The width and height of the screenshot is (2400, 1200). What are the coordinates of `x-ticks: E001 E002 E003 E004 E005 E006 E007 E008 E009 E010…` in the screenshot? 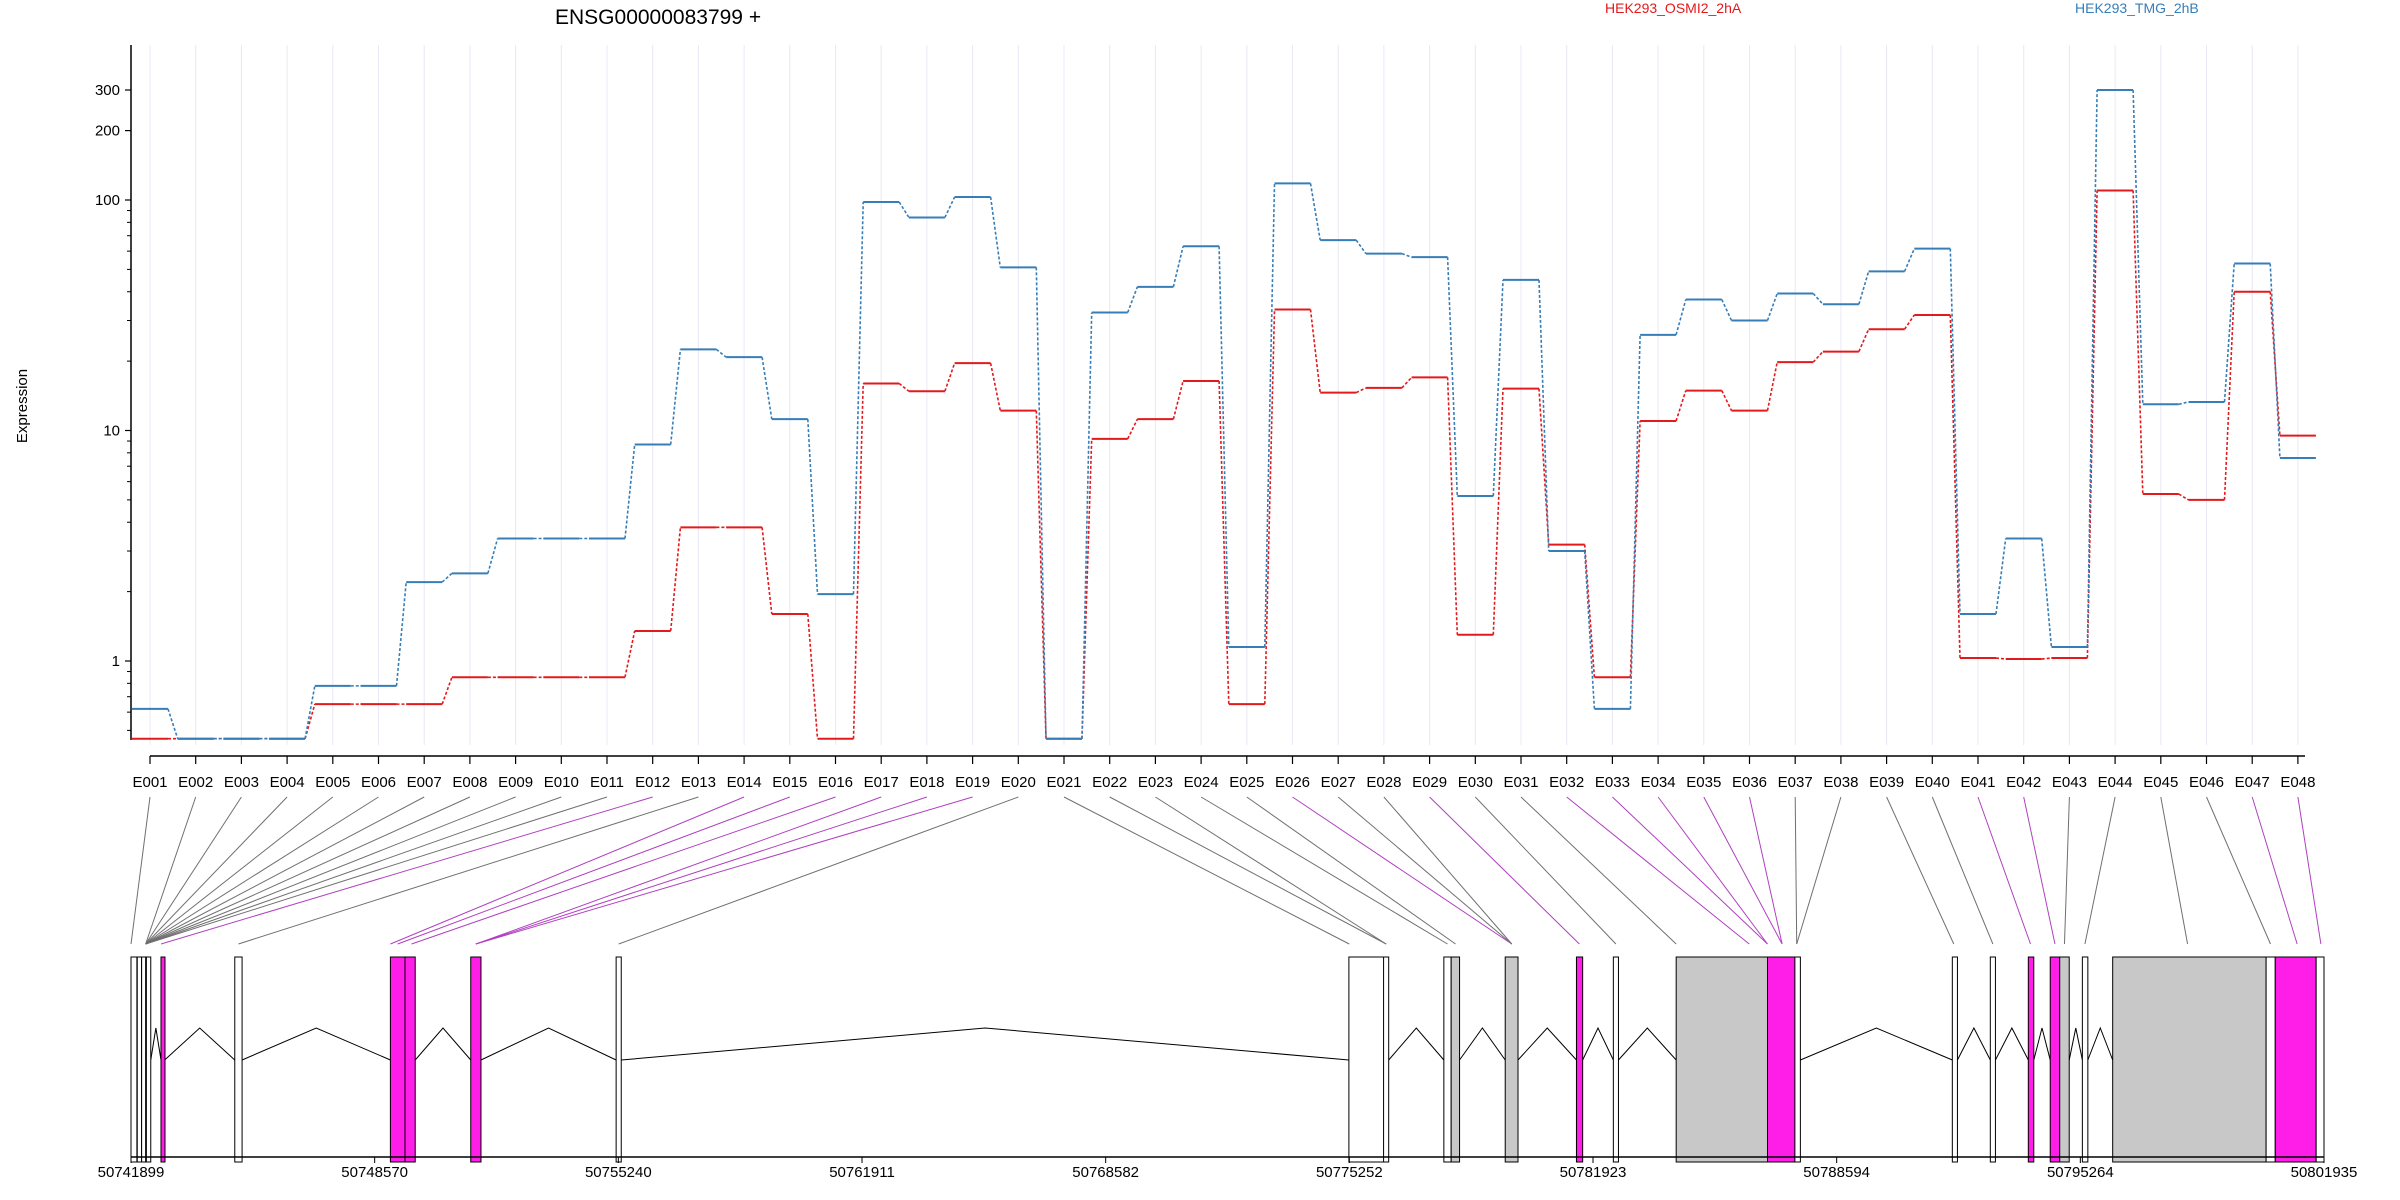 It's located at (1223, 773).